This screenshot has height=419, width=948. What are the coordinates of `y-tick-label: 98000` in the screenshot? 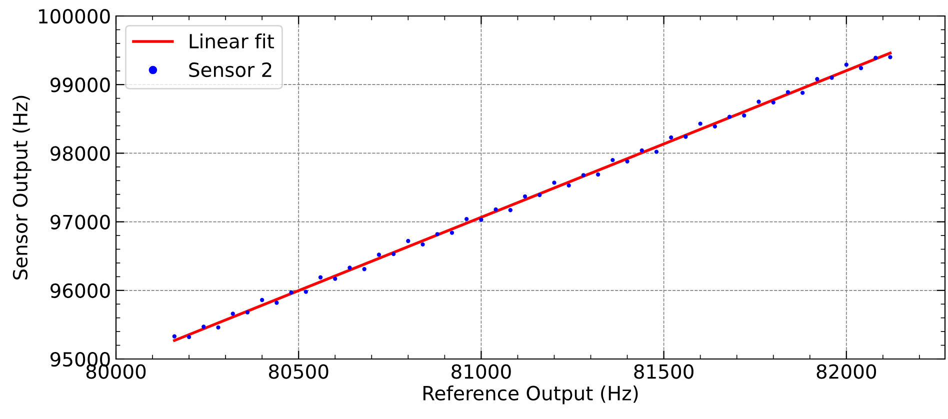 It's located at (80, 153).